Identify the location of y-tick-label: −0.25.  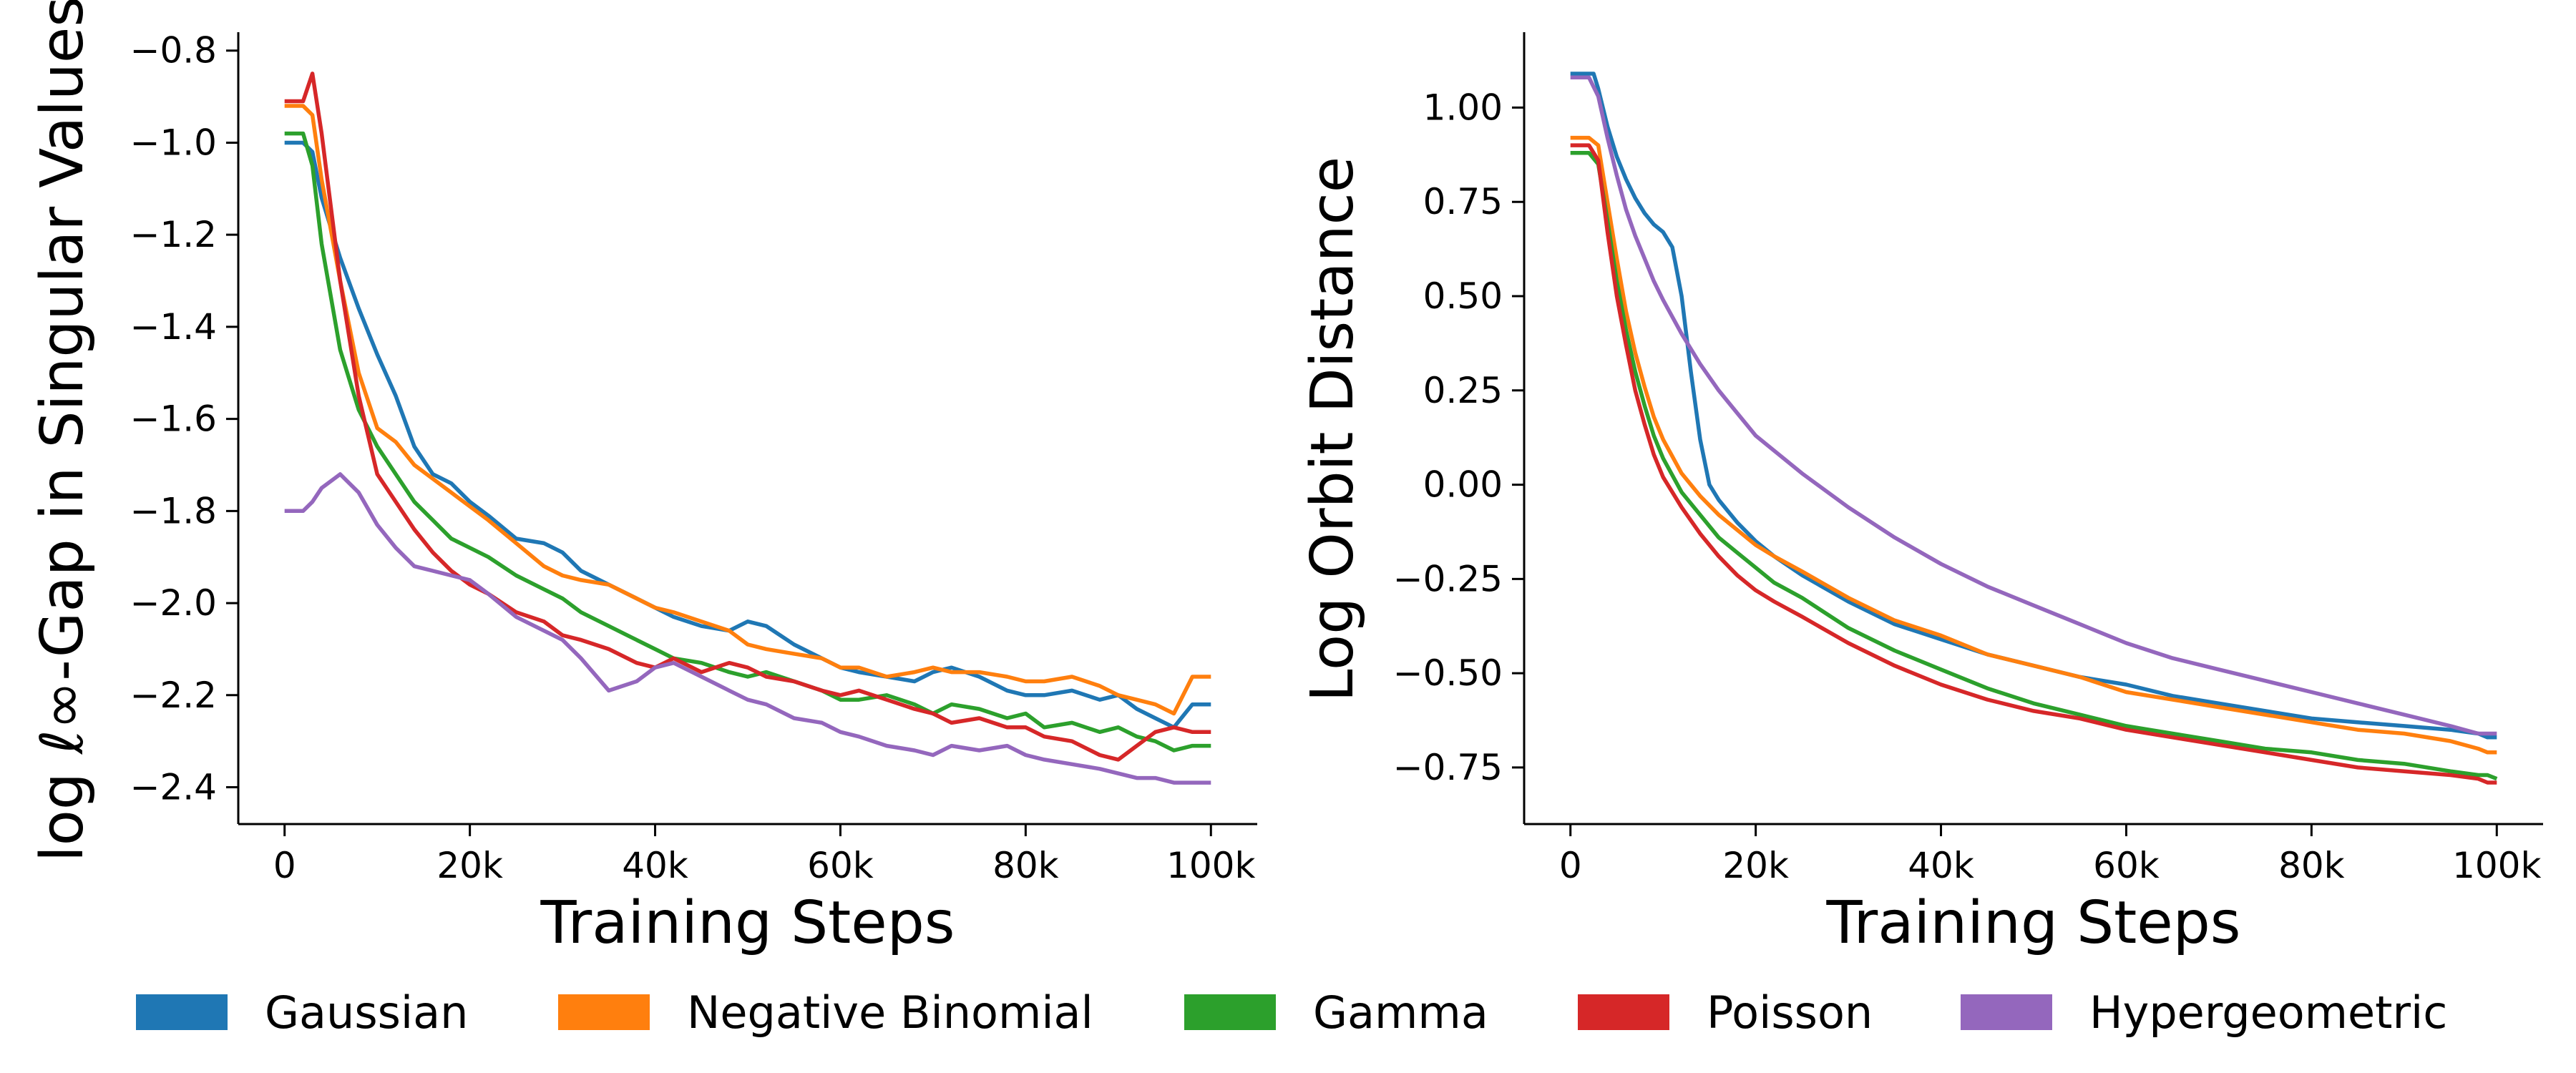
(1448, 578).